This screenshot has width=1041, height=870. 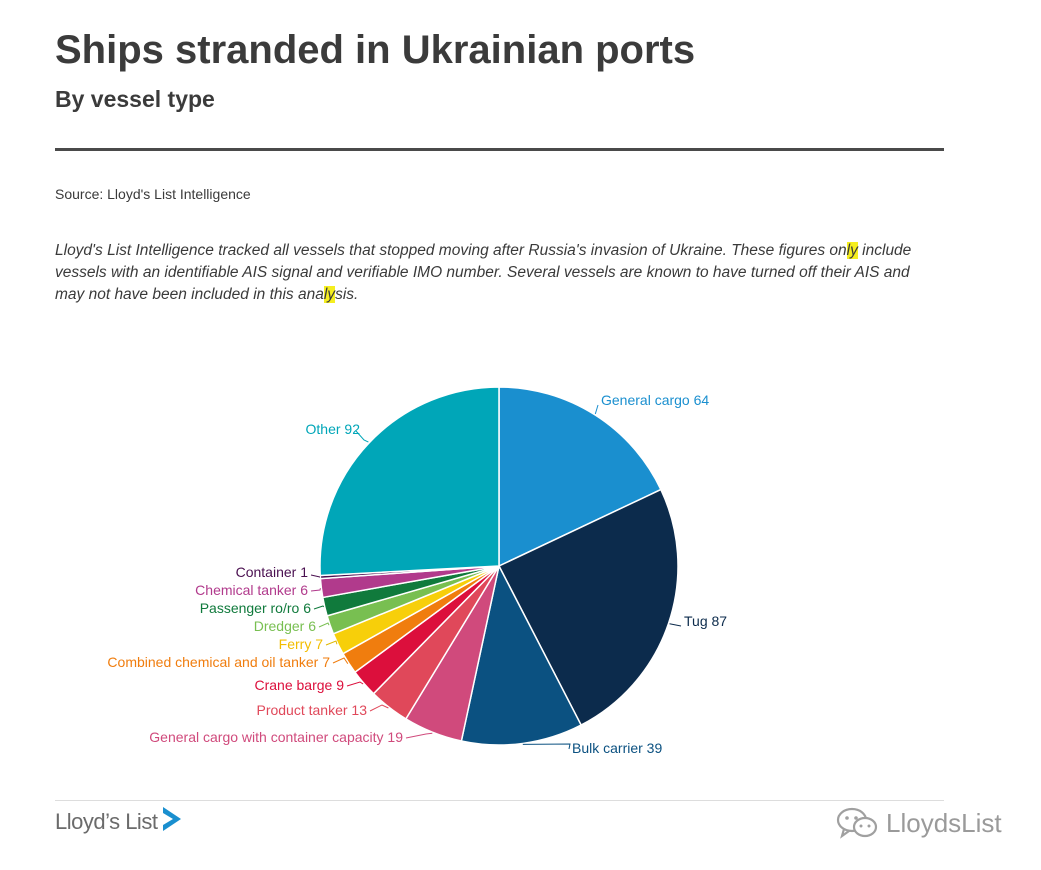 What do you see at coordinates (852, 250) in the screenshot?
I see `note-highlight-1: ly` at bounding box center [852, 250].